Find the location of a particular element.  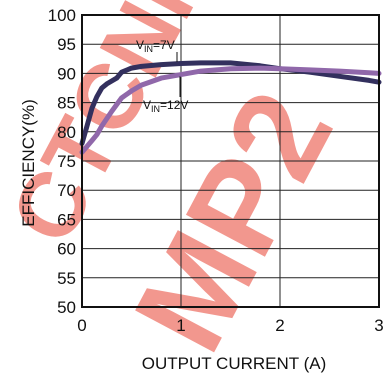

y-tick-label-3: 65 is located at coordinates (66, 219).